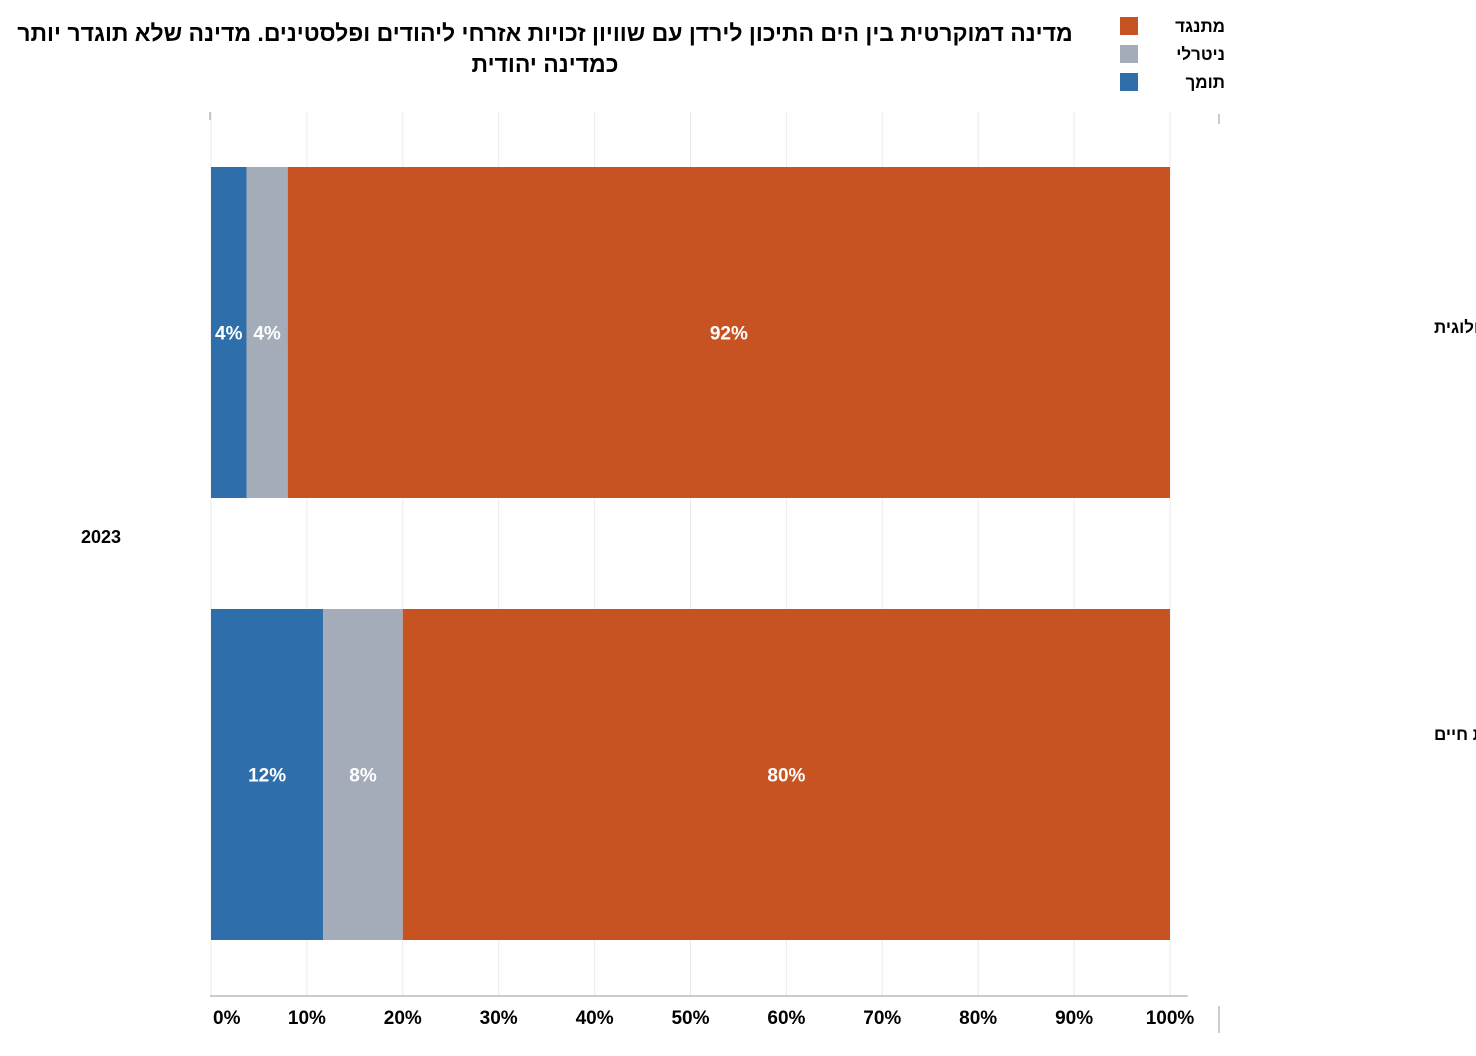  What do you see at coordinates (690, 1018) in the screenshot?
I see `x-tick-label: 50%` at bounding box center [690, 1018].